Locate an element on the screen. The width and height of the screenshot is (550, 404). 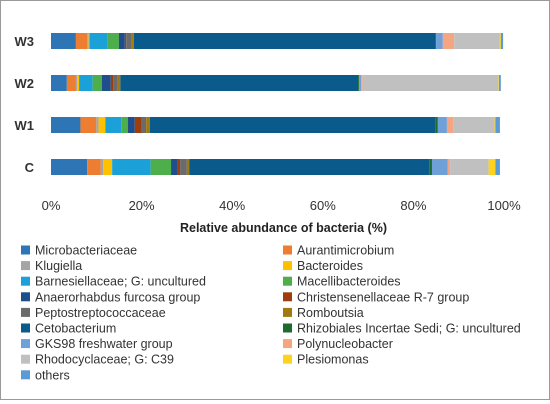
legend-item: others is located at coordinates (45, 375).